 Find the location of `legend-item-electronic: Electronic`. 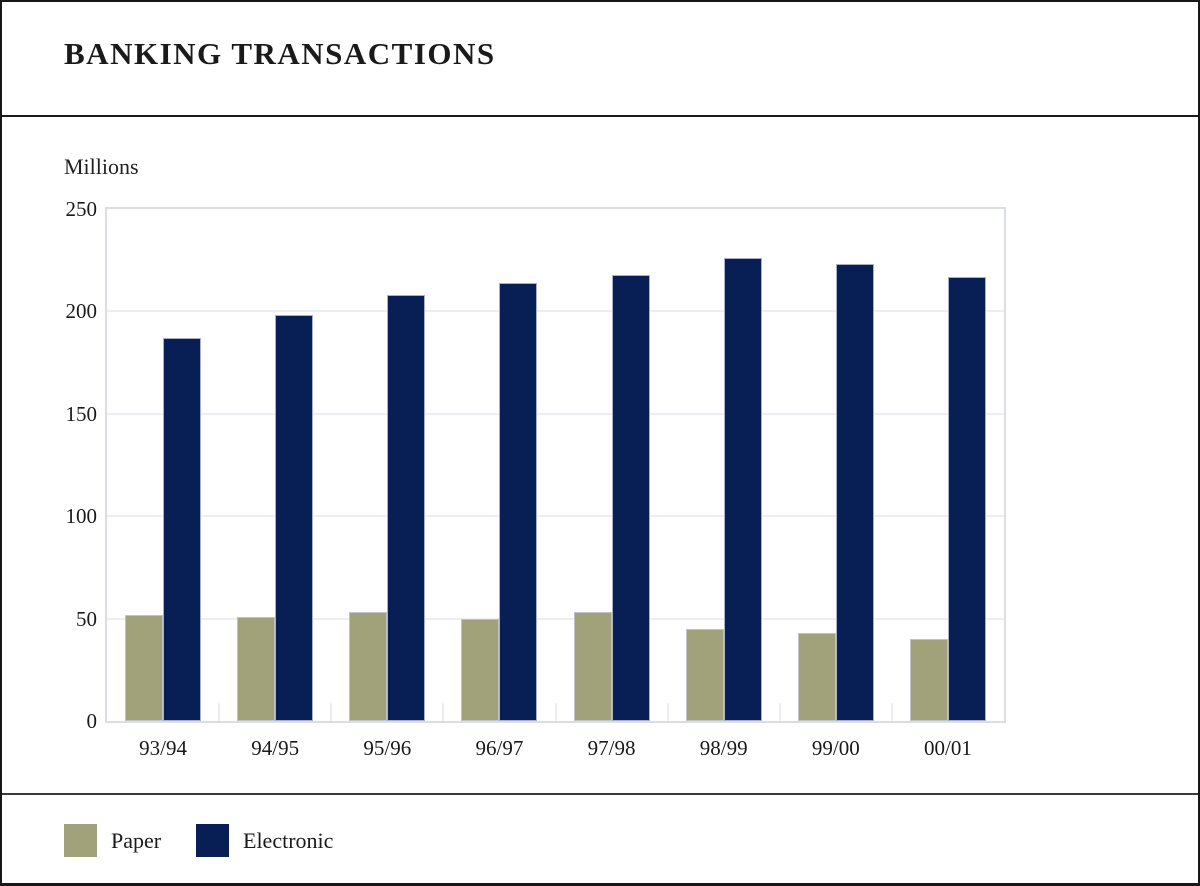

legend-item-electronic: Electronic is located at coordinates (264, 840).